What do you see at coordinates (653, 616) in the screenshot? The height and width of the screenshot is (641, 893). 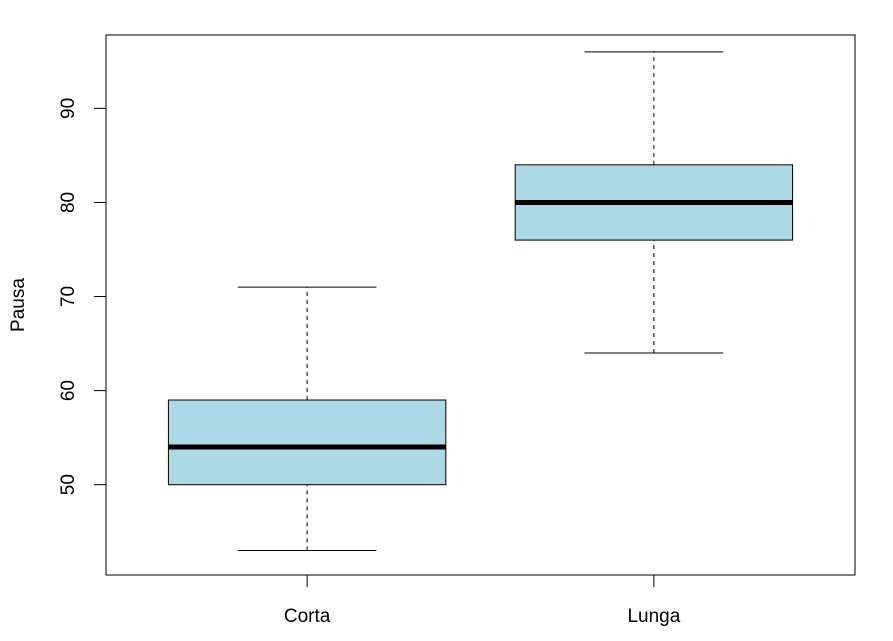 I see `x-tick-label: Lunga` at bounding box center [653, 616].